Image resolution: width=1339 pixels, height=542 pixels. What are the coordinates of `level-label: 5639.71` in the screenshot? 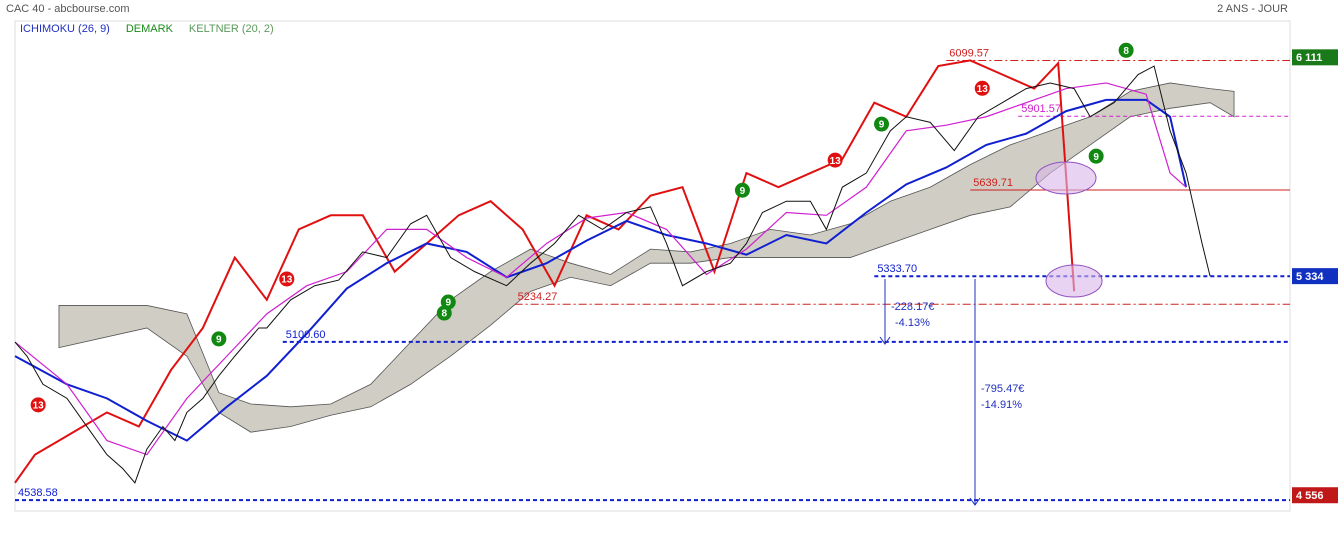 It's located at (993, 183).